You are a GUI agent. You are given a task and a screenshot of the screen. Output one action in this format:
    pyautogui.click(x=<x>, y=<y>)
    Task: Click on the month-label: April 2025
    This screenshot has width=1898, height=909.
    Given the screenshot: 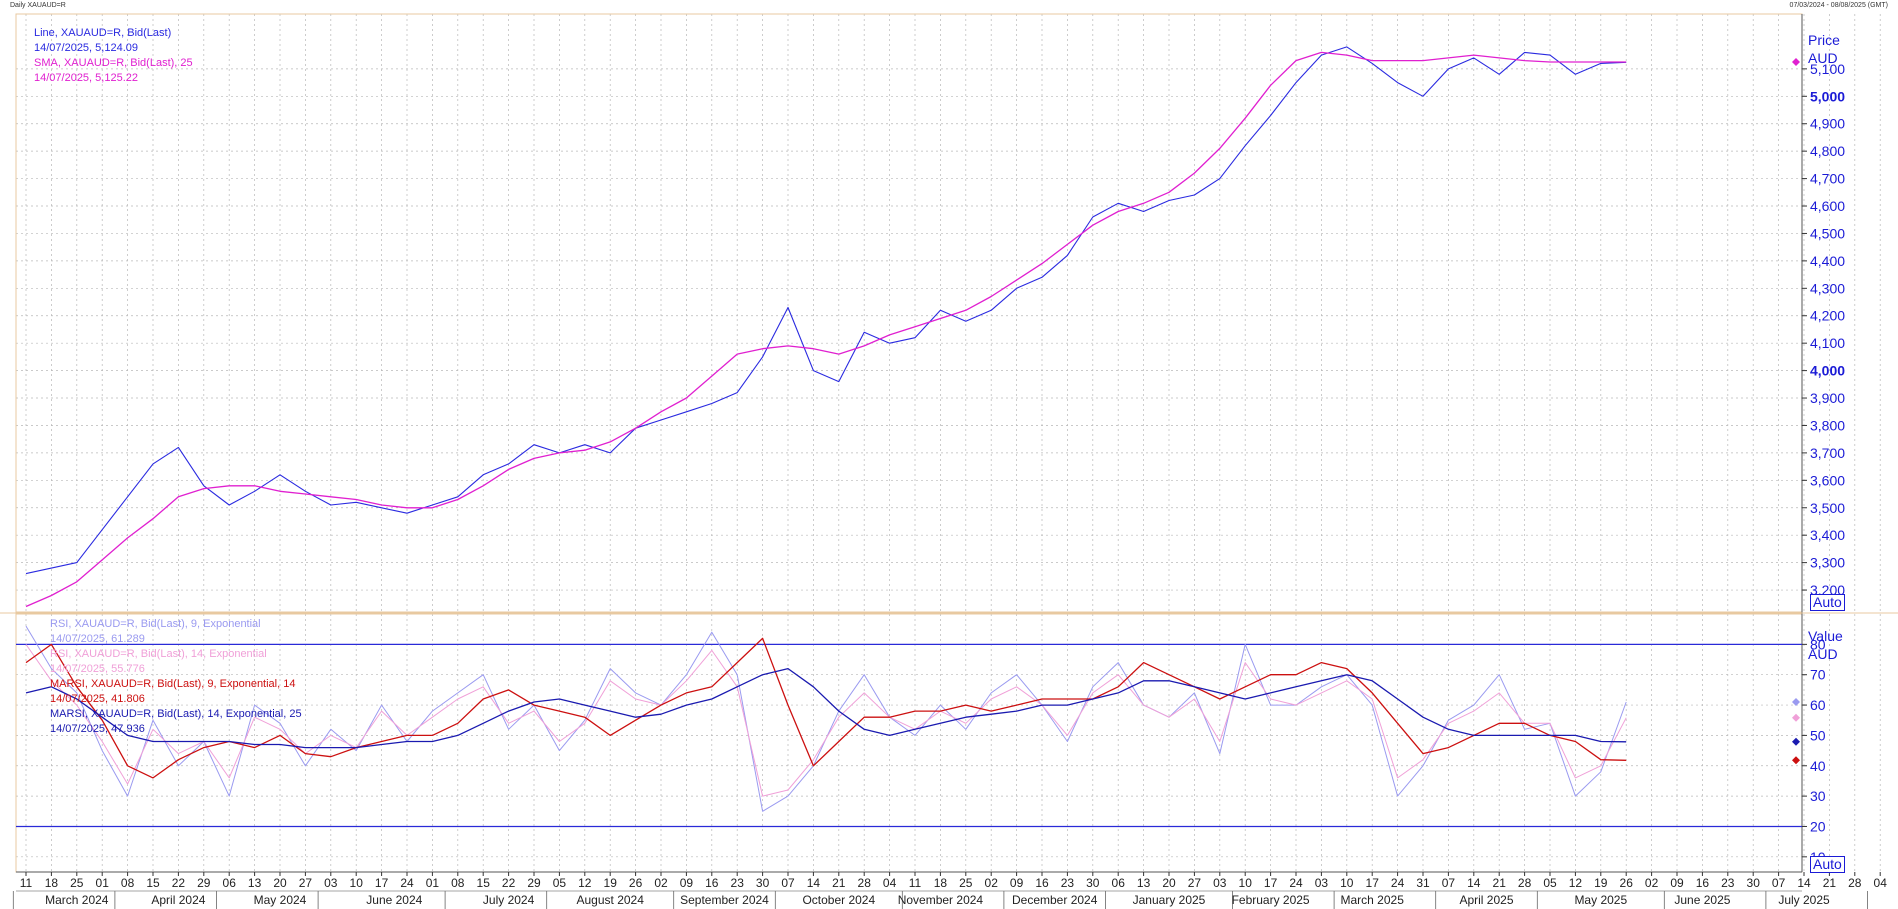 What is the action you would take?
    pyautogui.click(x=1486, y=900)
    